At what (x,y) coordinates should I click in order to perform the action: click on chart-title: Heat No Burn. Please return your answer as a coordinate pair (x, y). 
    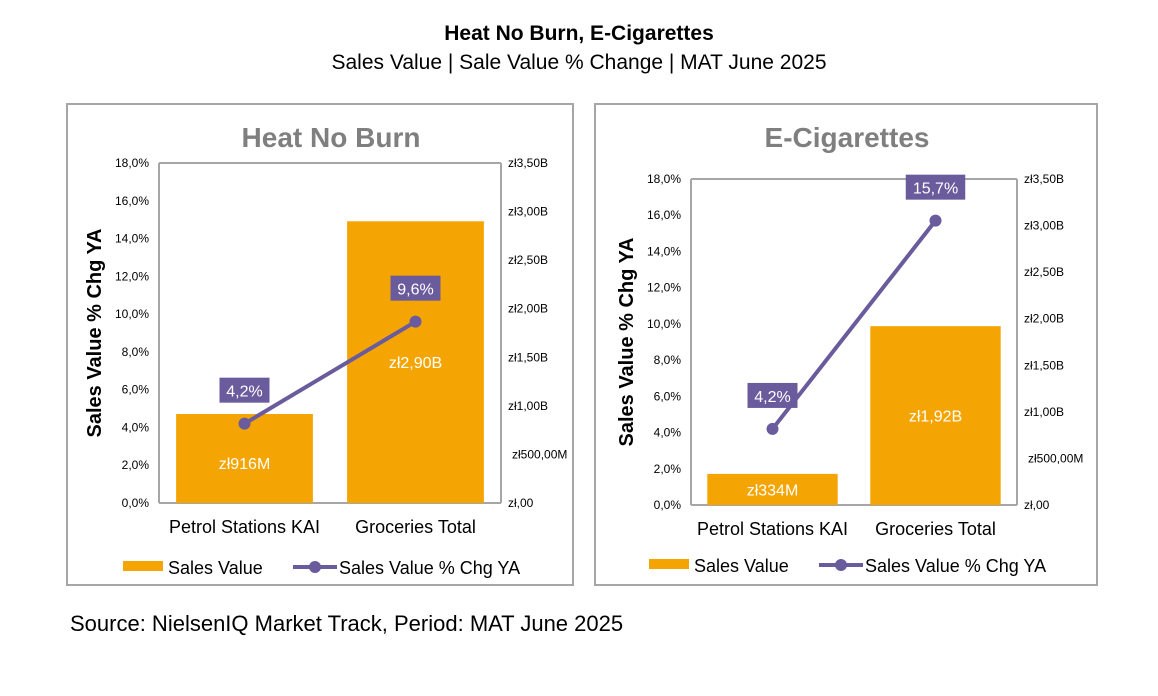
    Looking at the image, I should click on (331, 137).